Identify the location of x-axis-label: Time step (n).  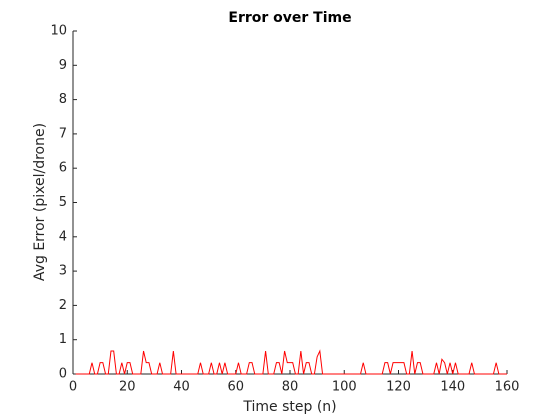
(289, 407).